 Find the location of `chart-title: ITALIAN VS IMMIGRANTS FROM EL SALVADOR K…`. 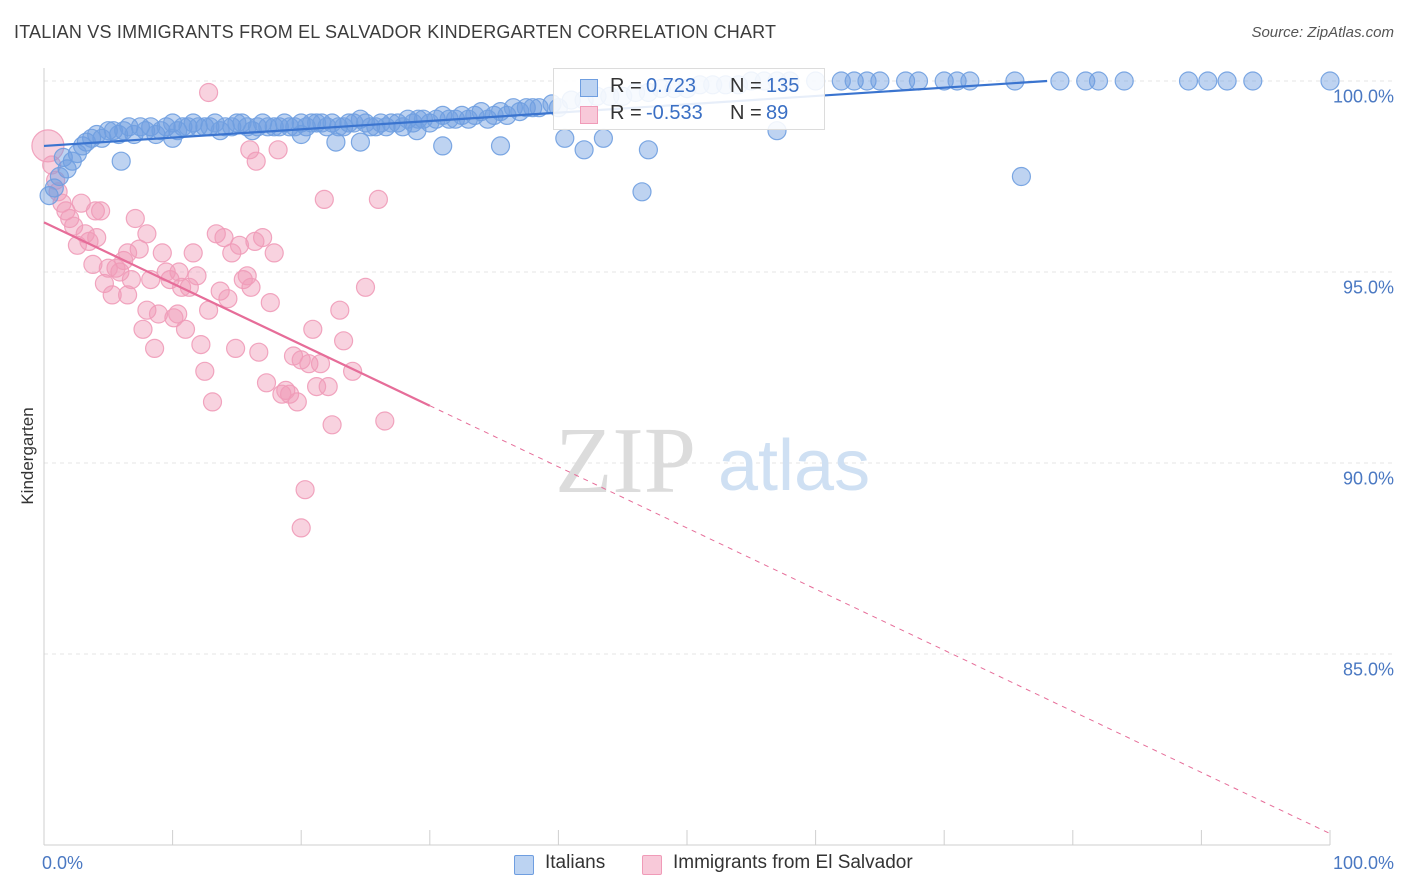

chart-title: ITALIAN VS IMMIGRANTS FROM EL SALVADOR K… is located at coordinates (395, 32).